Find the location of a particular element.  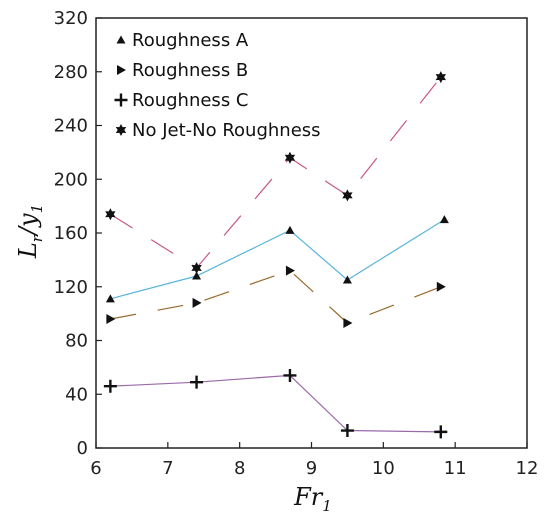

y-axis-label-mid: /y is located at coordinates (28, 225).